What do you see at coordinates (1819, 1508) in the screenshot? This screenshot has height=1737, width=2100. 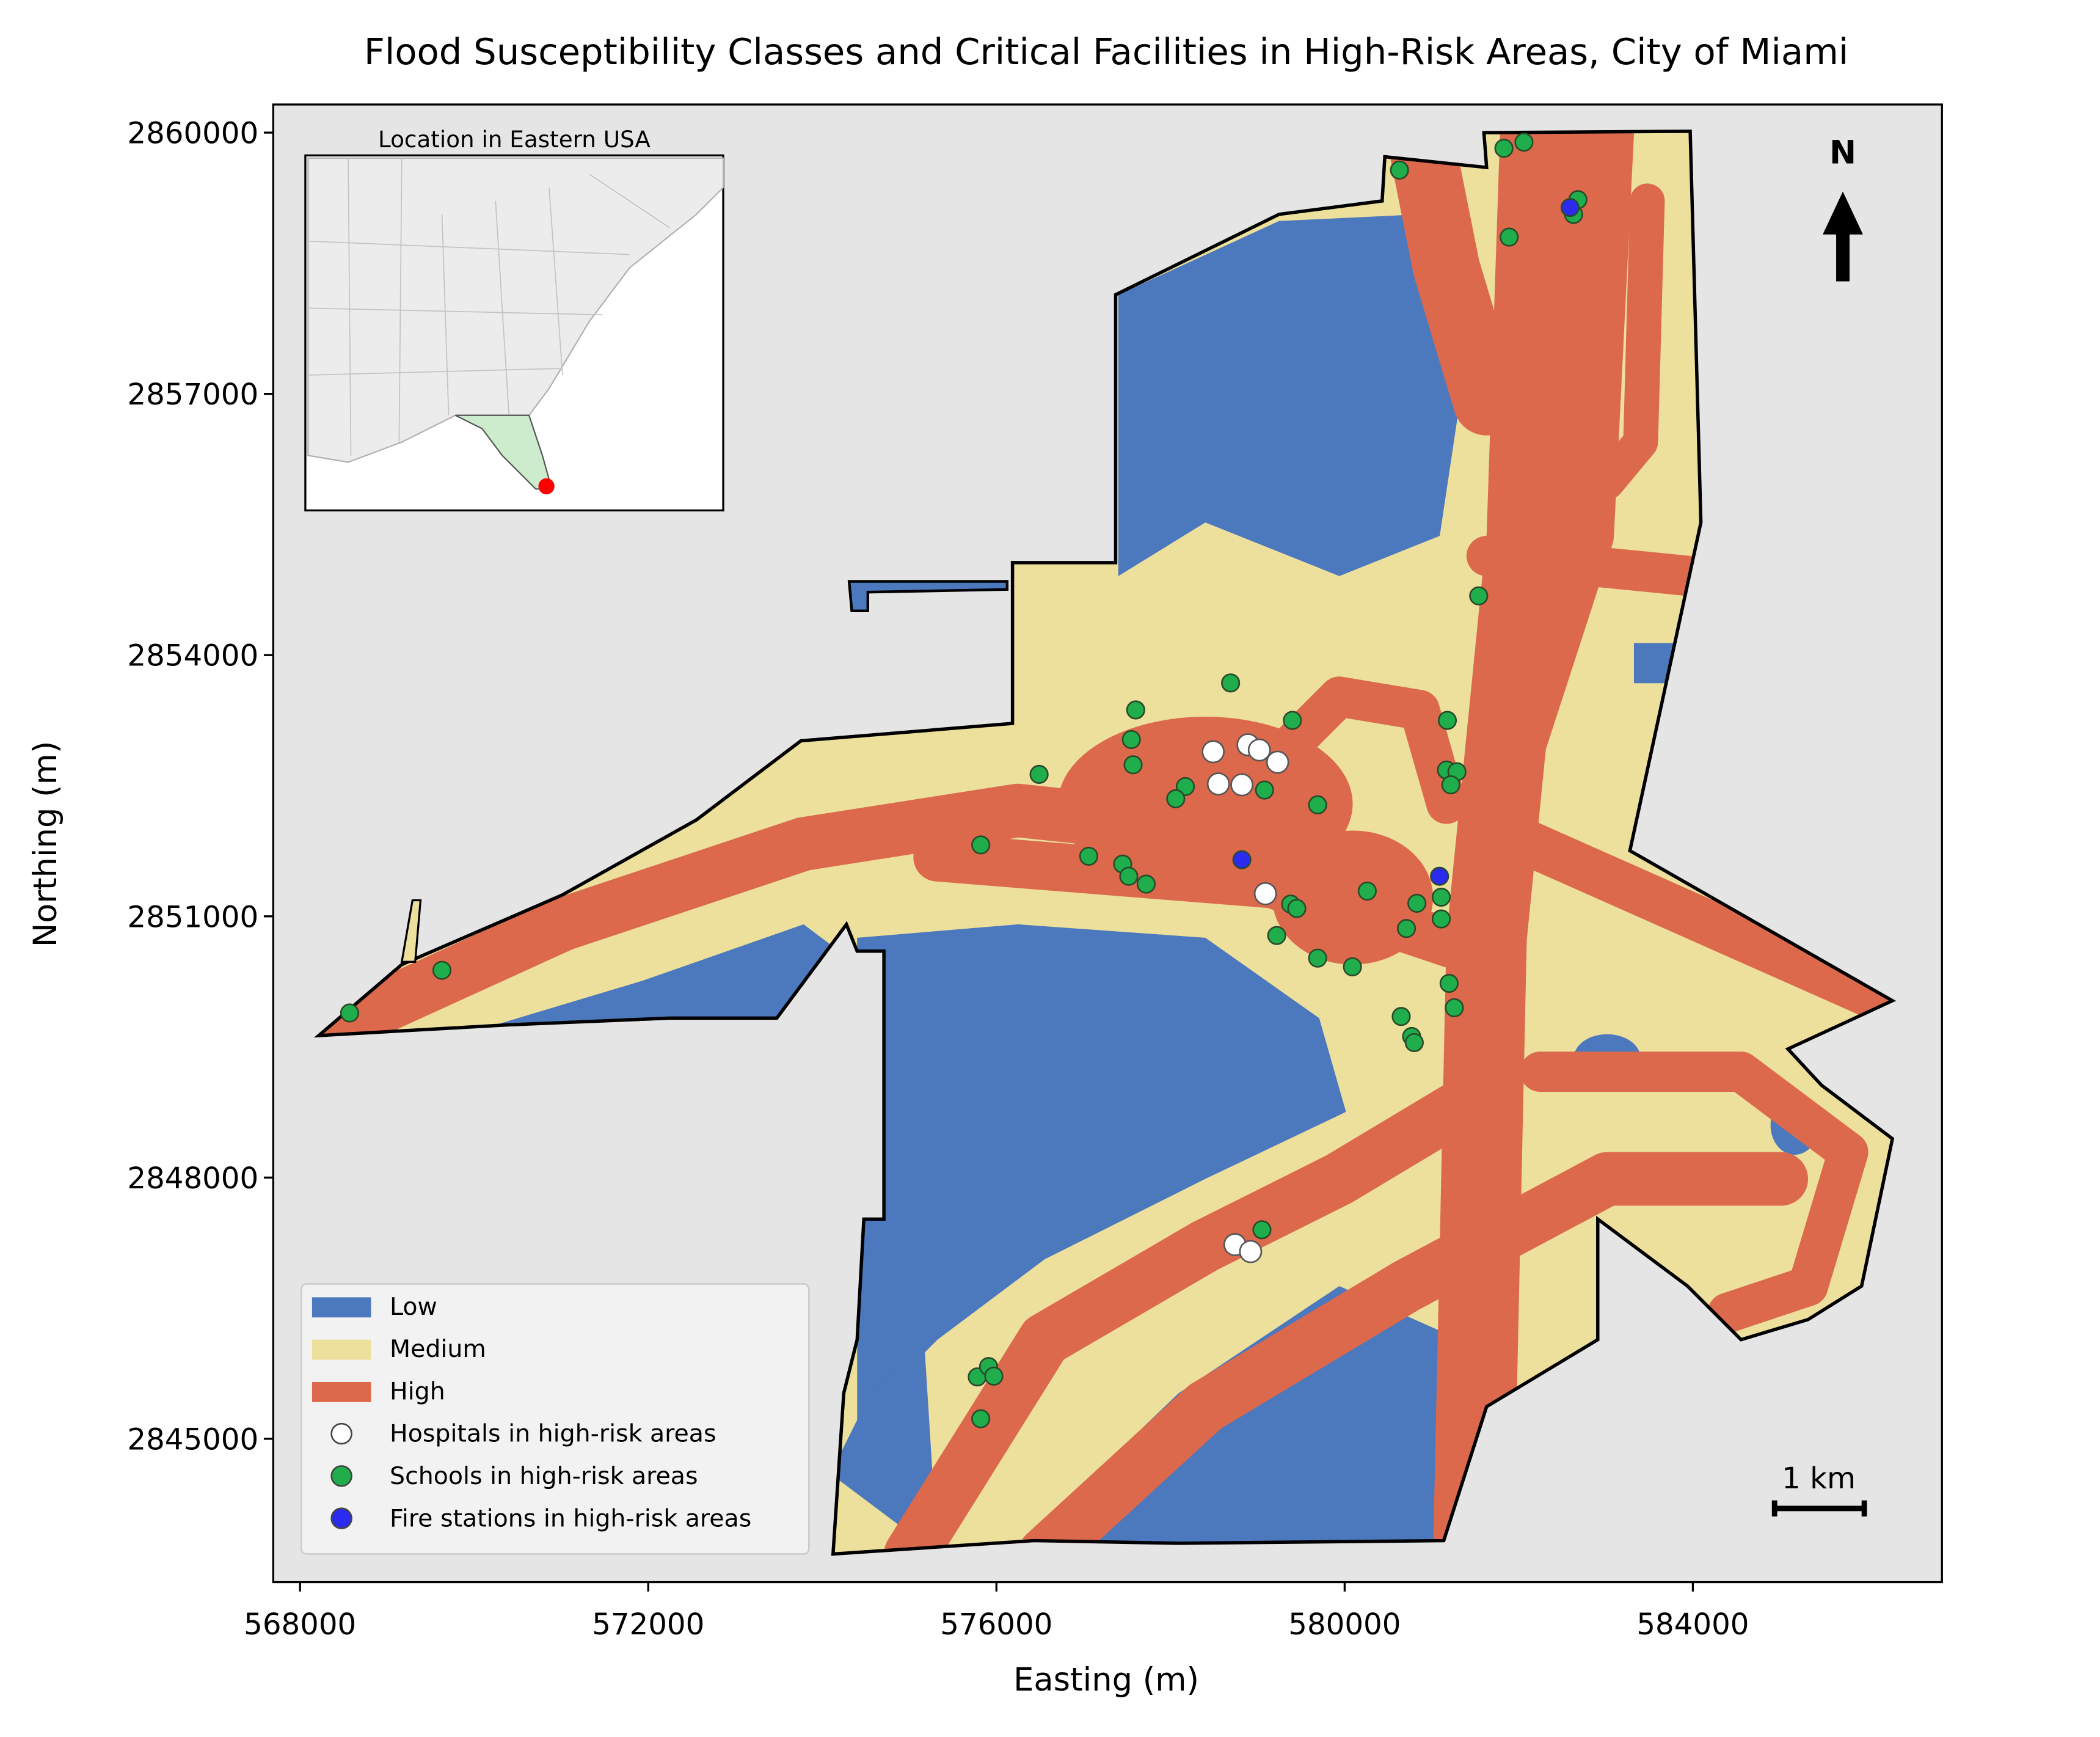 I see `scale-bar` at bounding box center [1819, 1508].